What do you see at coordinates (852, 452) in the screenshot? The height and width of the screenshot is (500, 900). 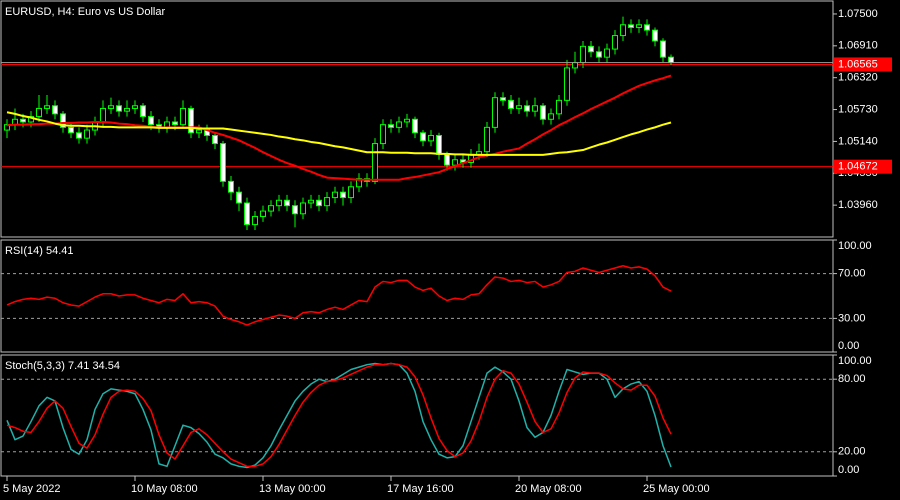 I see `y-tick-label: 20.00` at bounding box center [852, 452].